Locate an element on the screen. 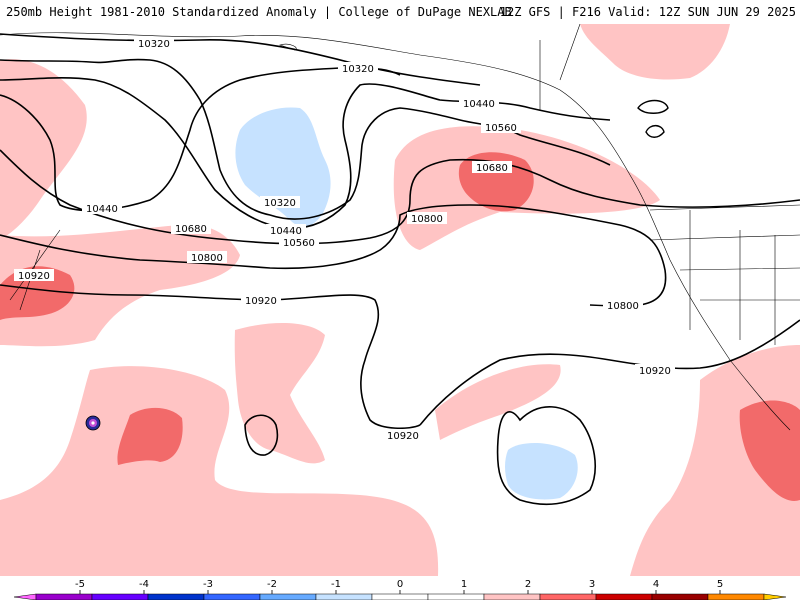 This screenshot has height=600, width=800. colorbar-ticks: -5 -4 -3 -2 -1 0 1 2 3 4 5 is located at coordinates (399, 586).